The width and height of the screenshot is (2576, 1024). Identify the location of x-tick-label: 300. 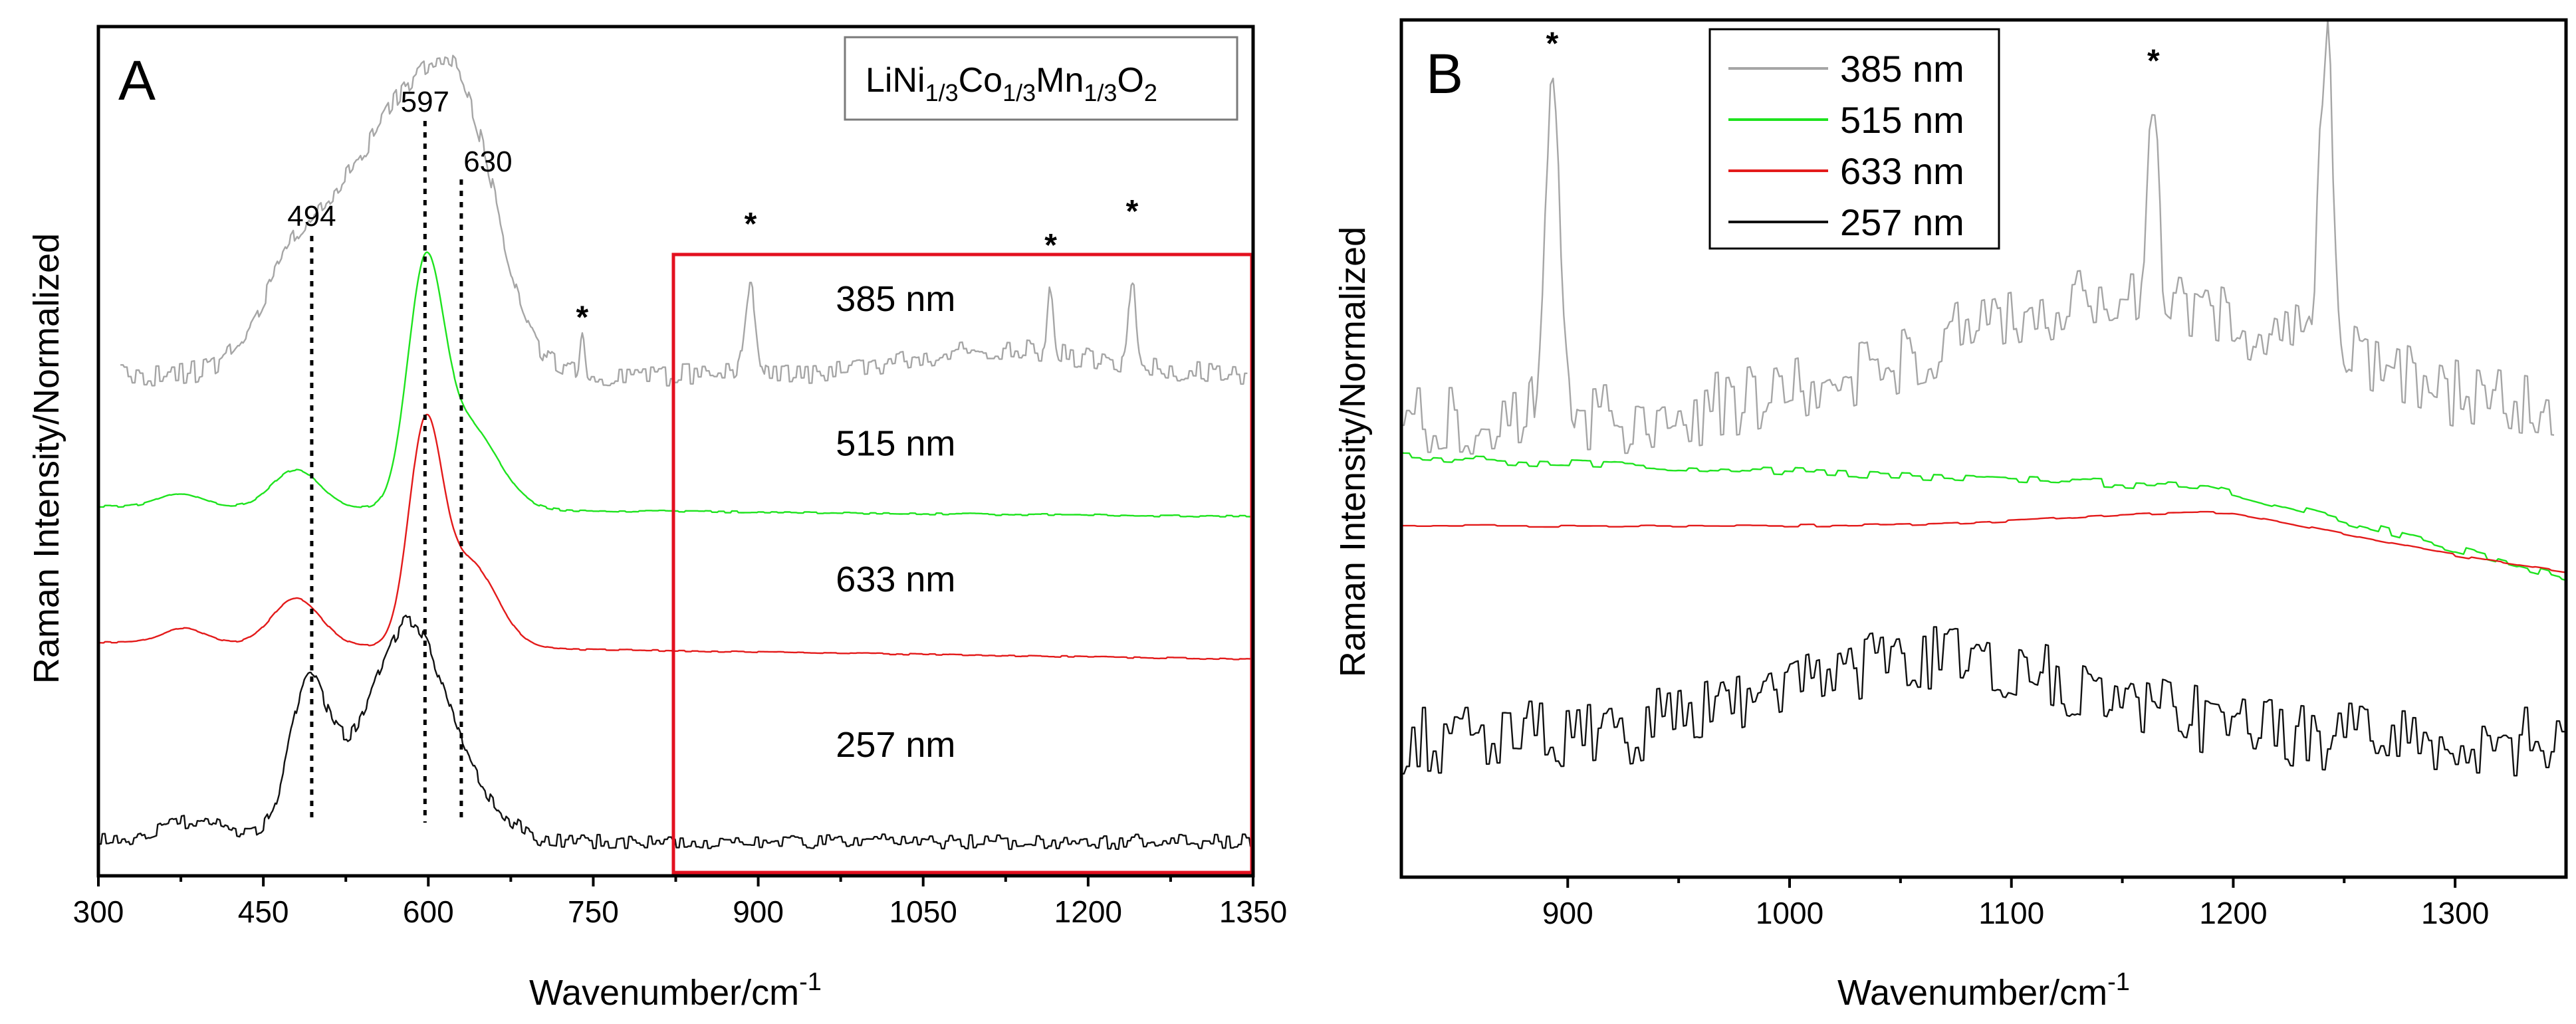
(98, 911).